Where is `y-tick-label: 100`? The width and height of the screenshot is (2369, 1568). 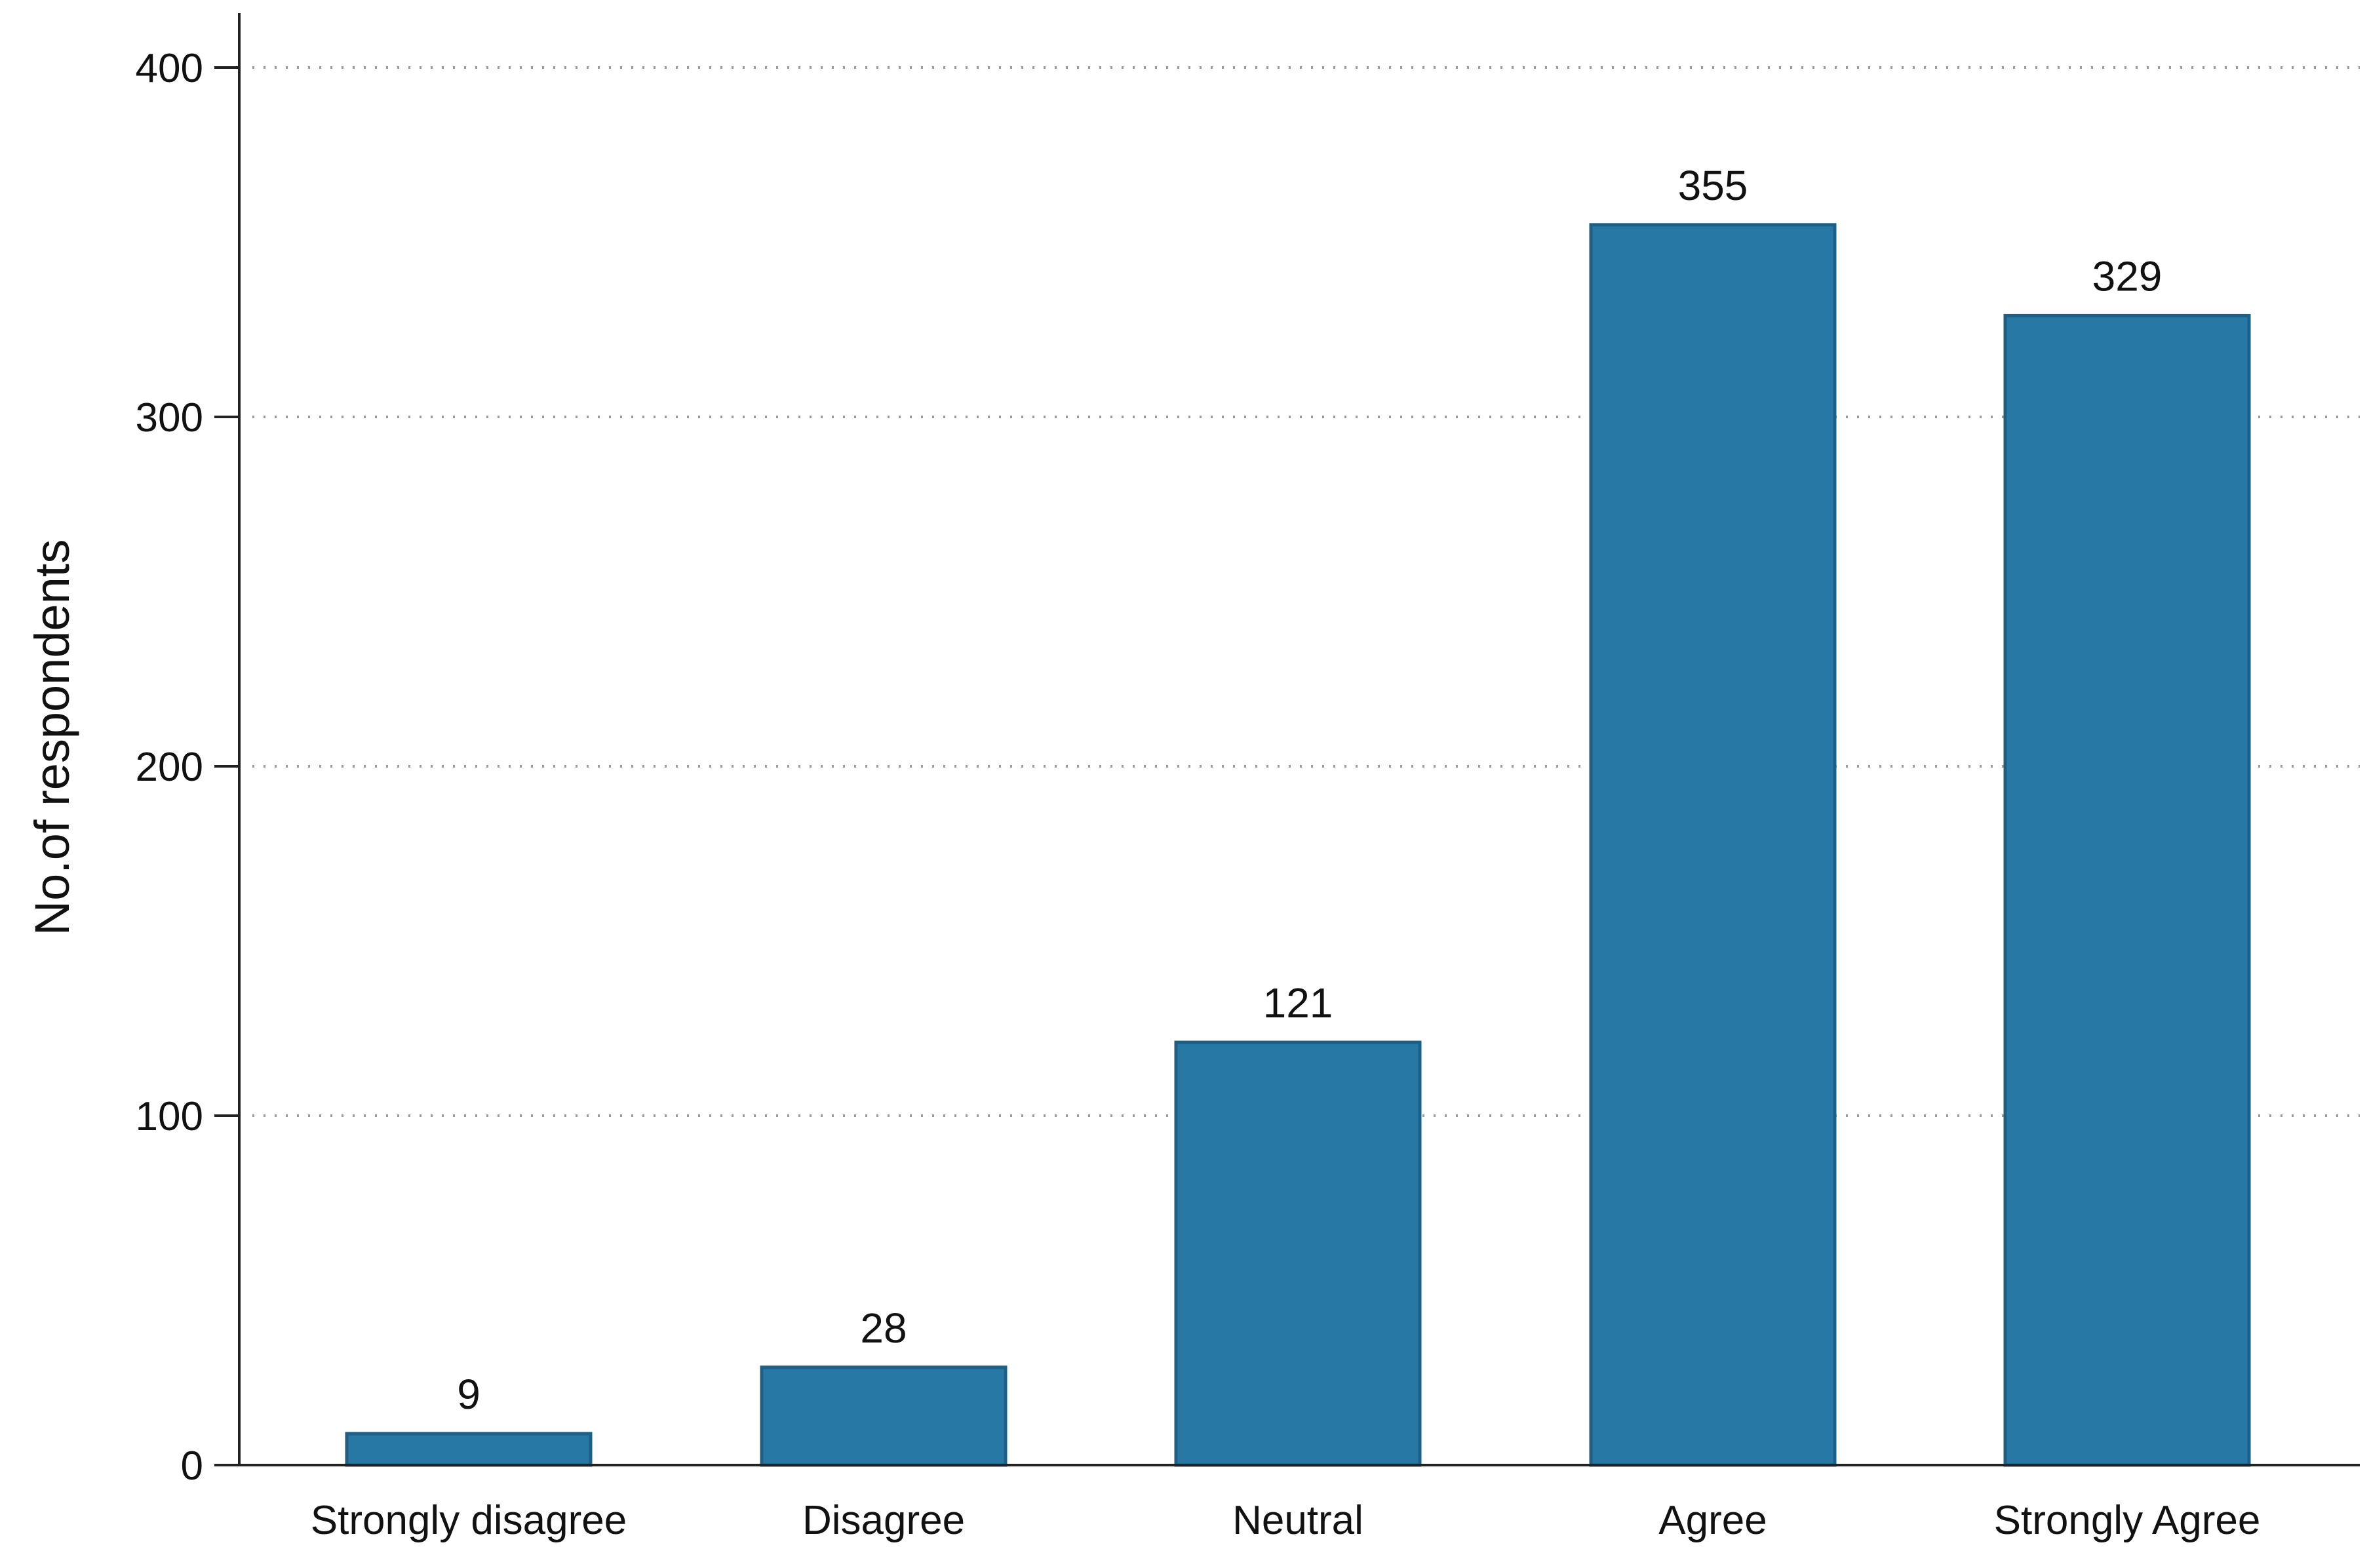
y-tick-label: 100 is located at coordinates (169, 1116).